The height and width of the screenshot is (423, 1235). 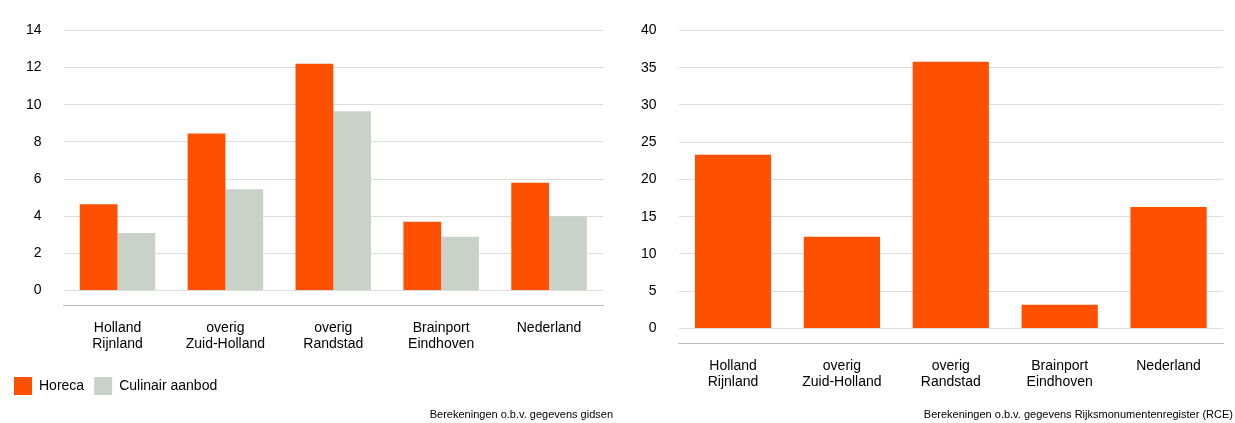 I want to click on y-tick-label: 4, so click(x=37, y=215).